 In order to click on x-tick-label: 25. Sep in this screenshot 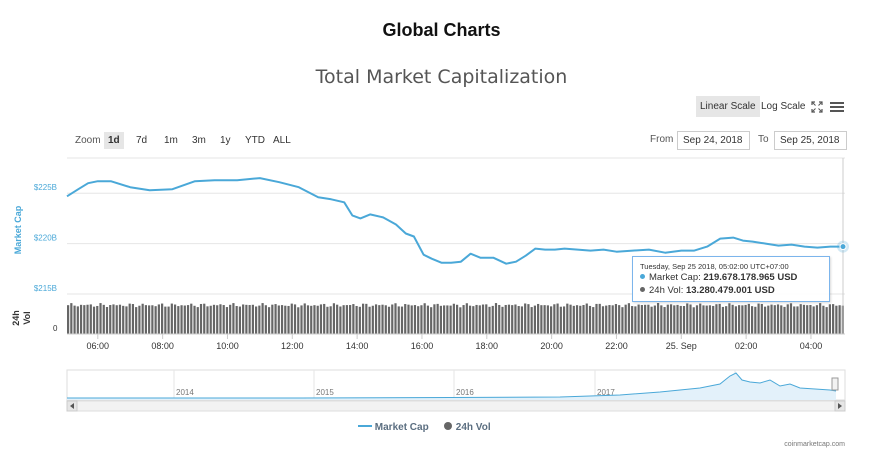, I will do `click(681, 346)`.